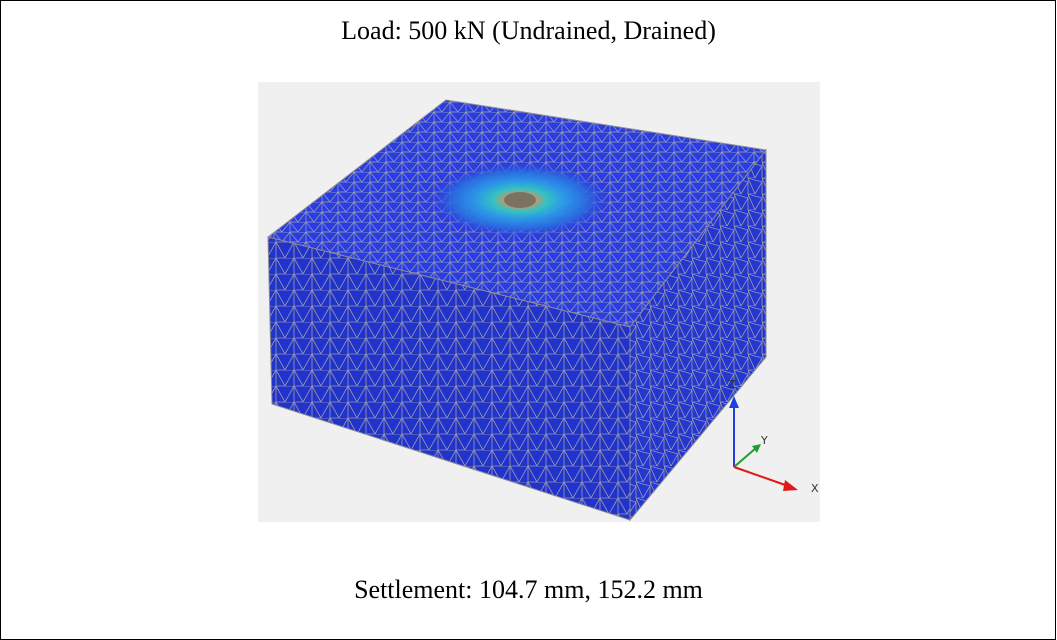 This screenshot has height=640, width=1057. What do you see at coordinates (764, 440) in the screenshot?
I see `y-axis-label: Y` at bounding box center [764, 440].